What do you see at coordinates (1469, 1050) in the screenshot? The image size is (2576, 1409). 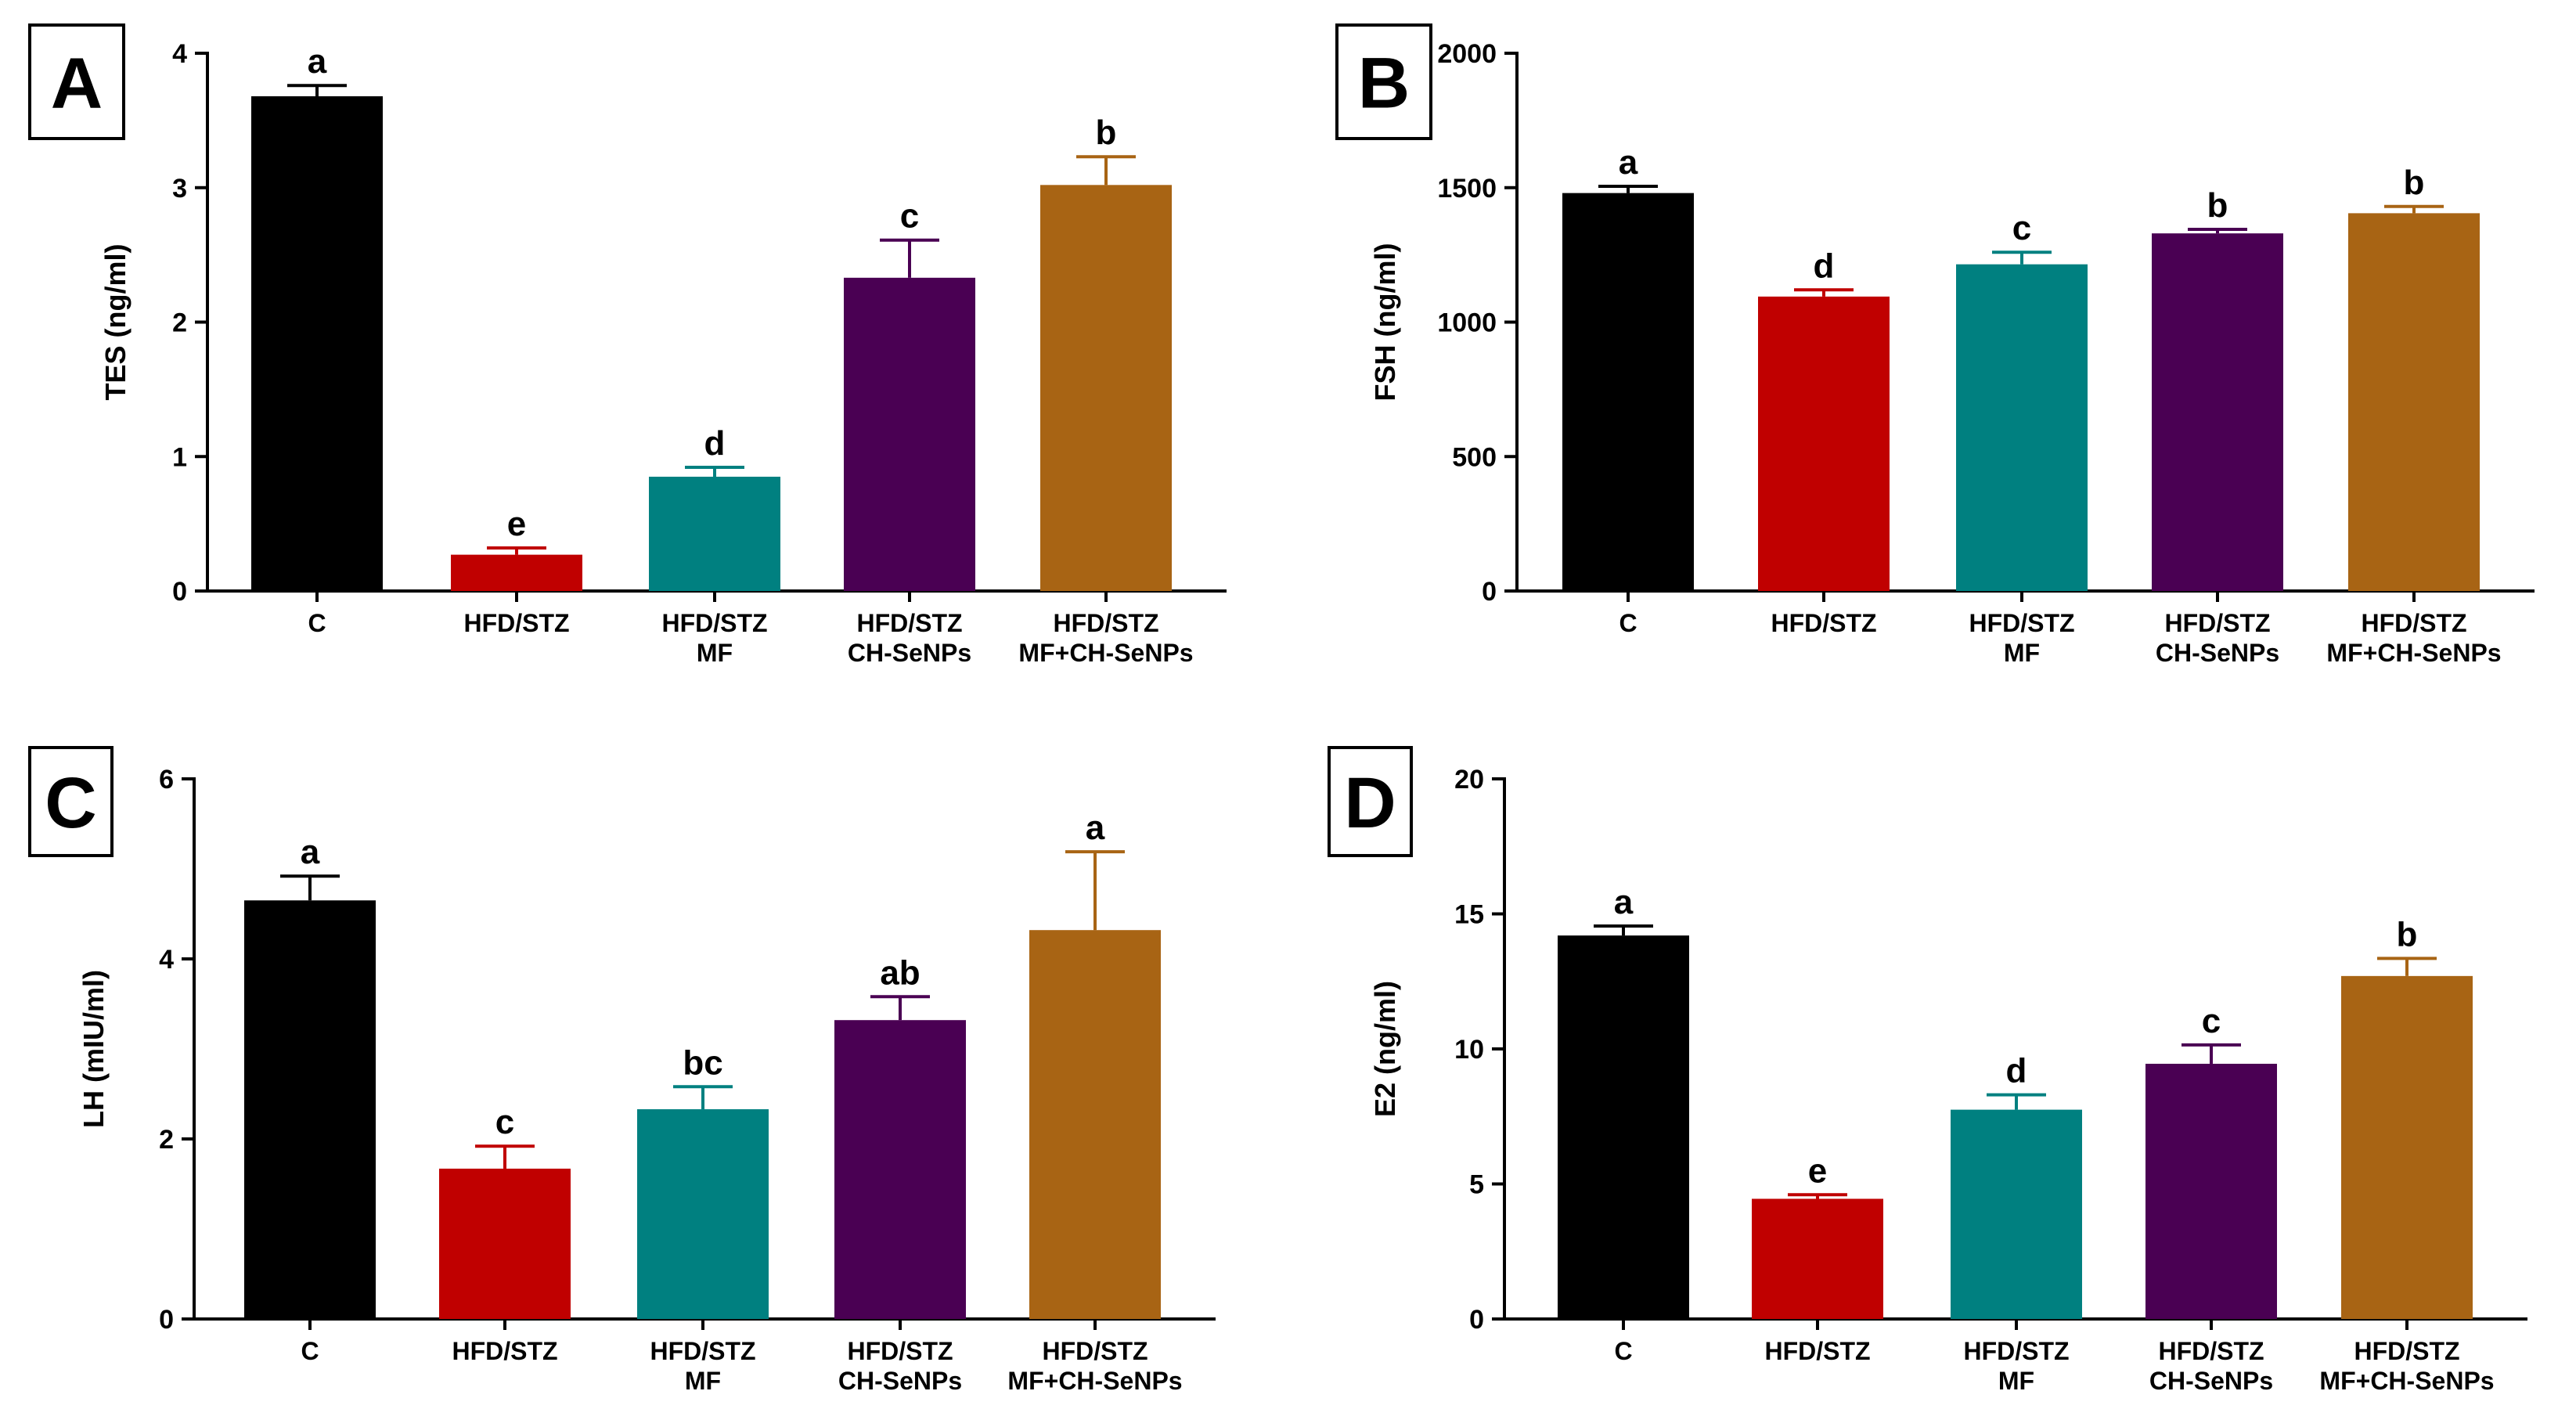 I see `y-tick-label: 10` at bounding box center [1469, 1050].